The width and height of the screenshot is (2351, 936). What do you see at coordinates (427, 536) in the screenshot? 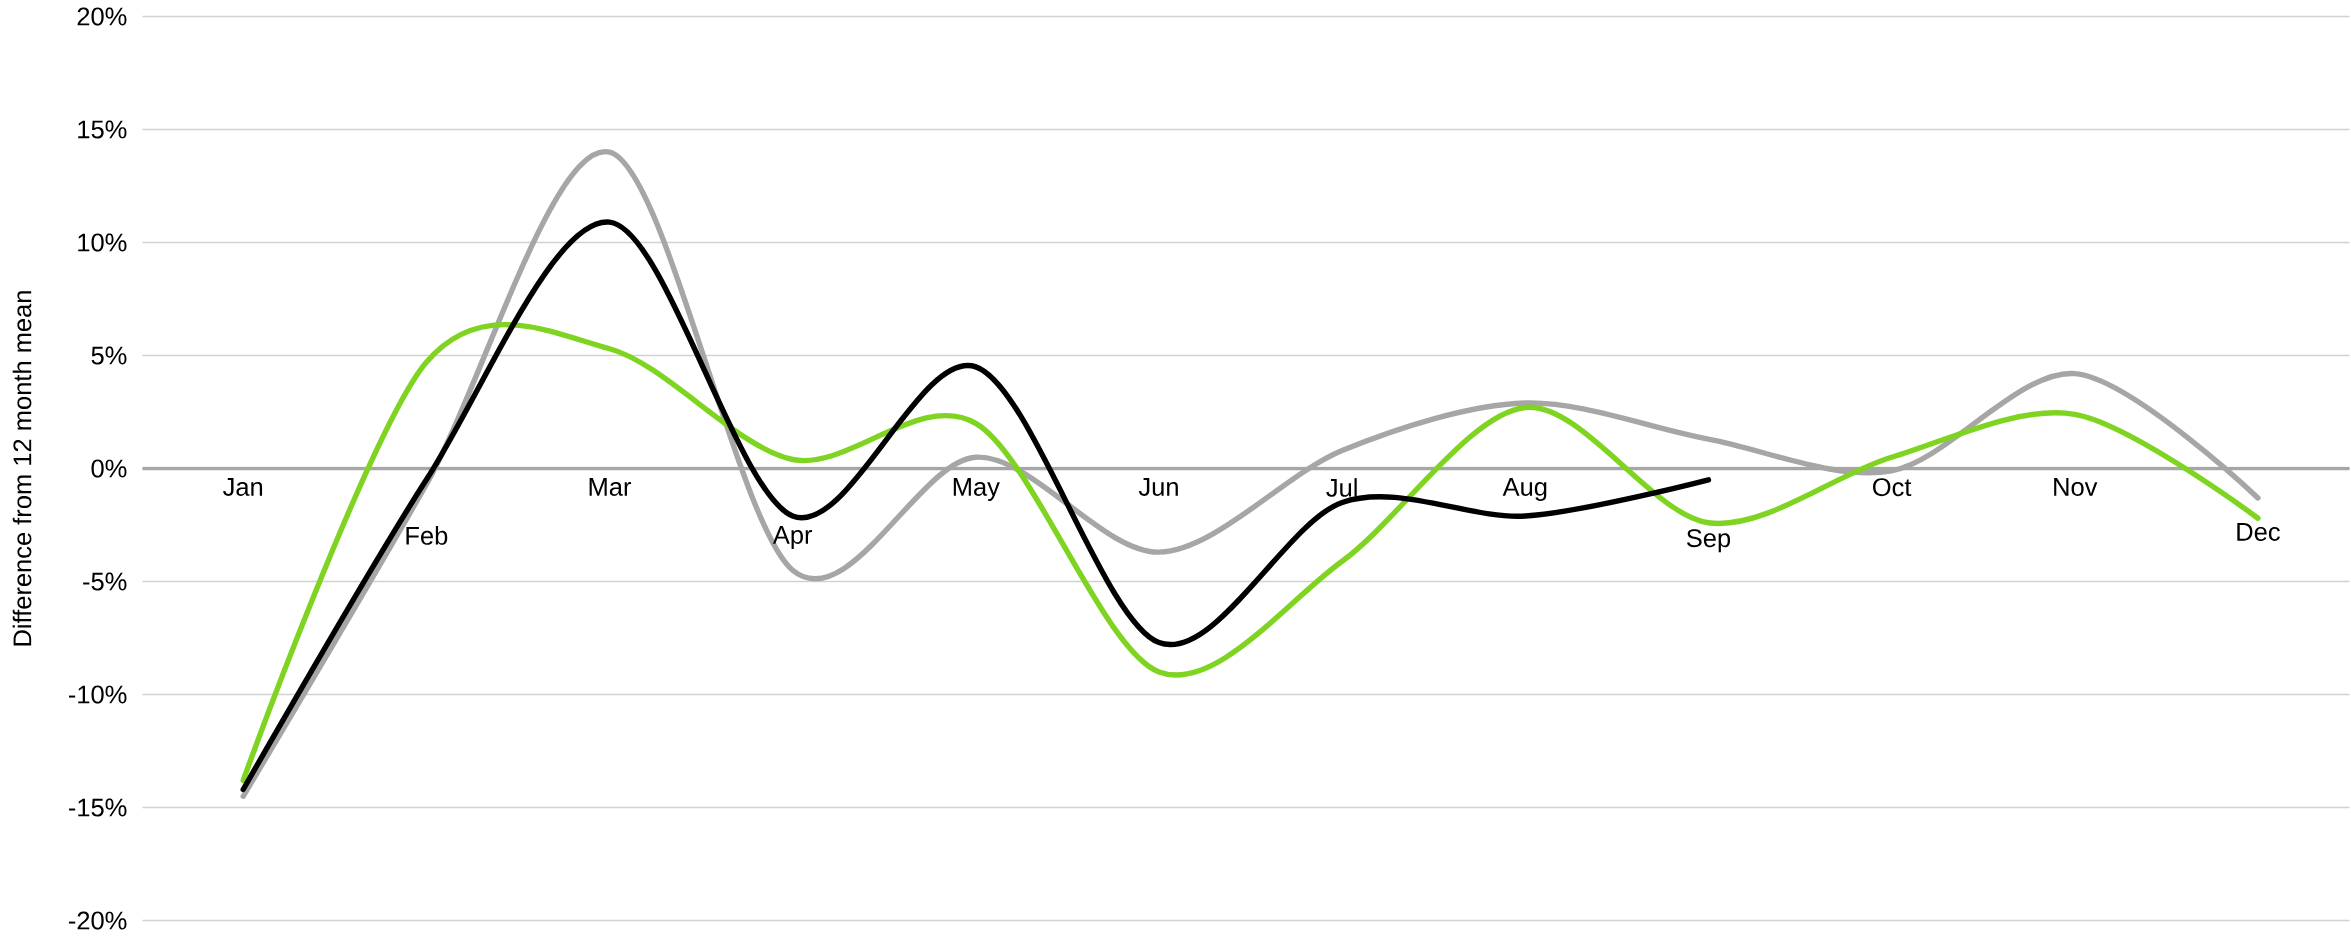
I see `x-tick-label: Feb` at bounding box center [427, 536].